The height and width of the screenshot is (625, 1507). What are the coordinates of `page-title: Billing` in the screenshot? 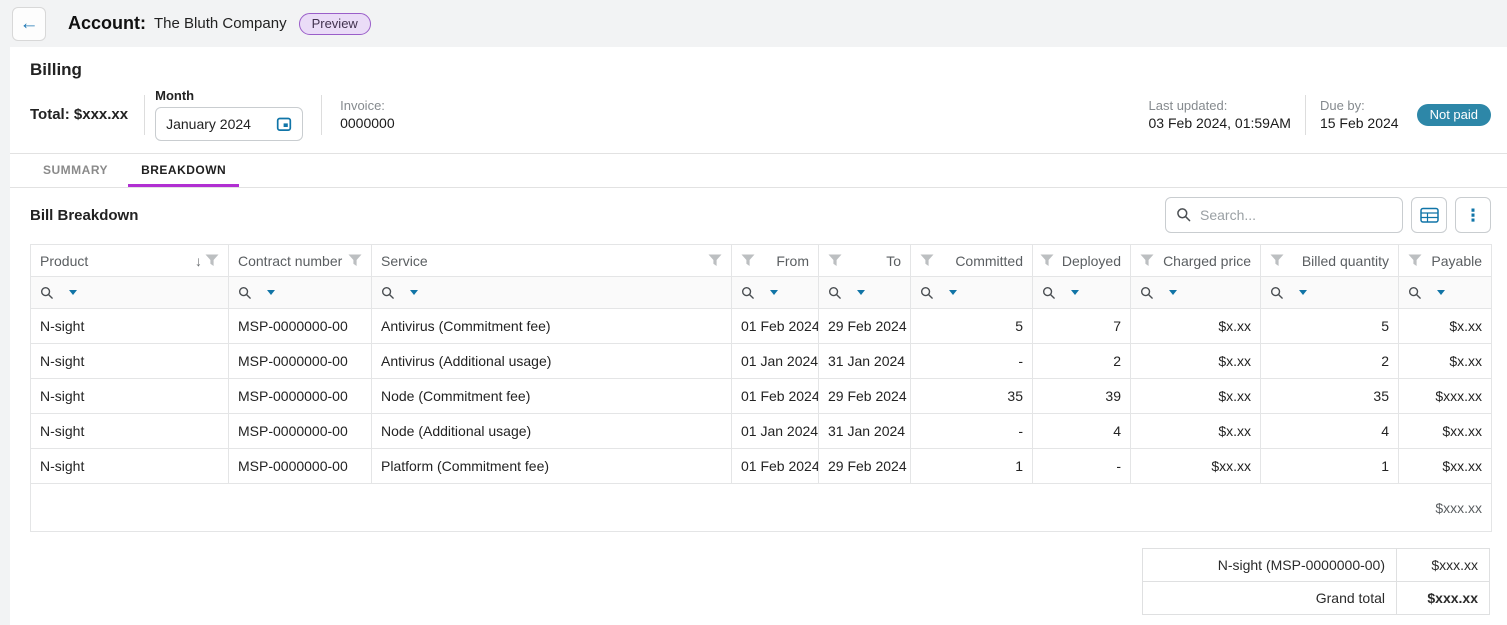 It's located at (56, 69).